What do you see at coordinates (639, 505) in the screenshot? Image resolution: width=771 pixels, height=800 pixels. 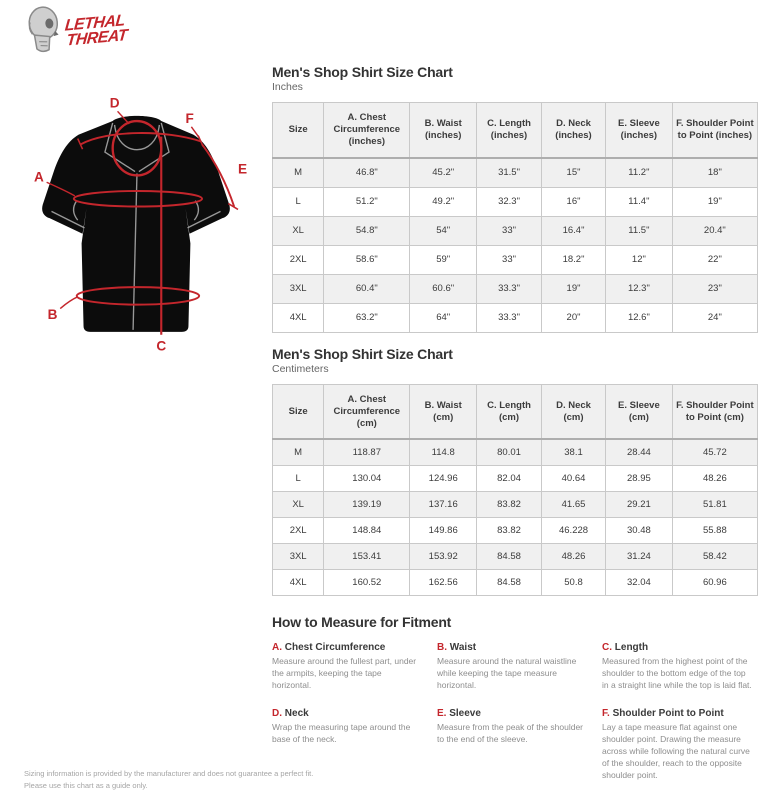 I see `value-cell: 29.21` at bounding box center [639, 505].